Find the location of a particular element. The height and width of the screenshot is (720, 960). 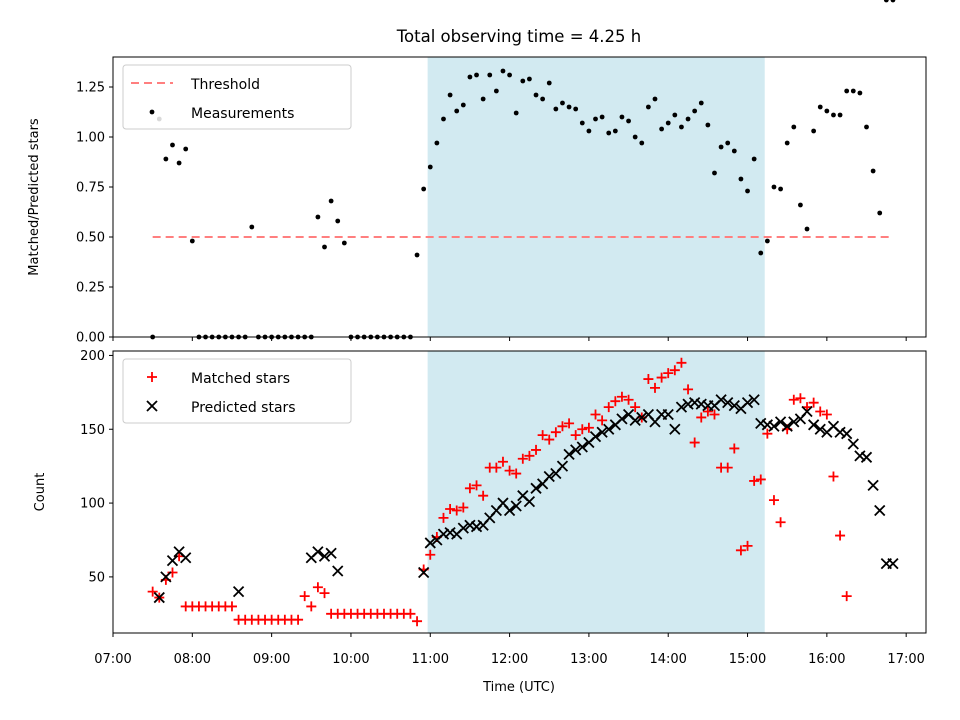

top-highlight-span is located at coordinates (596, 197).